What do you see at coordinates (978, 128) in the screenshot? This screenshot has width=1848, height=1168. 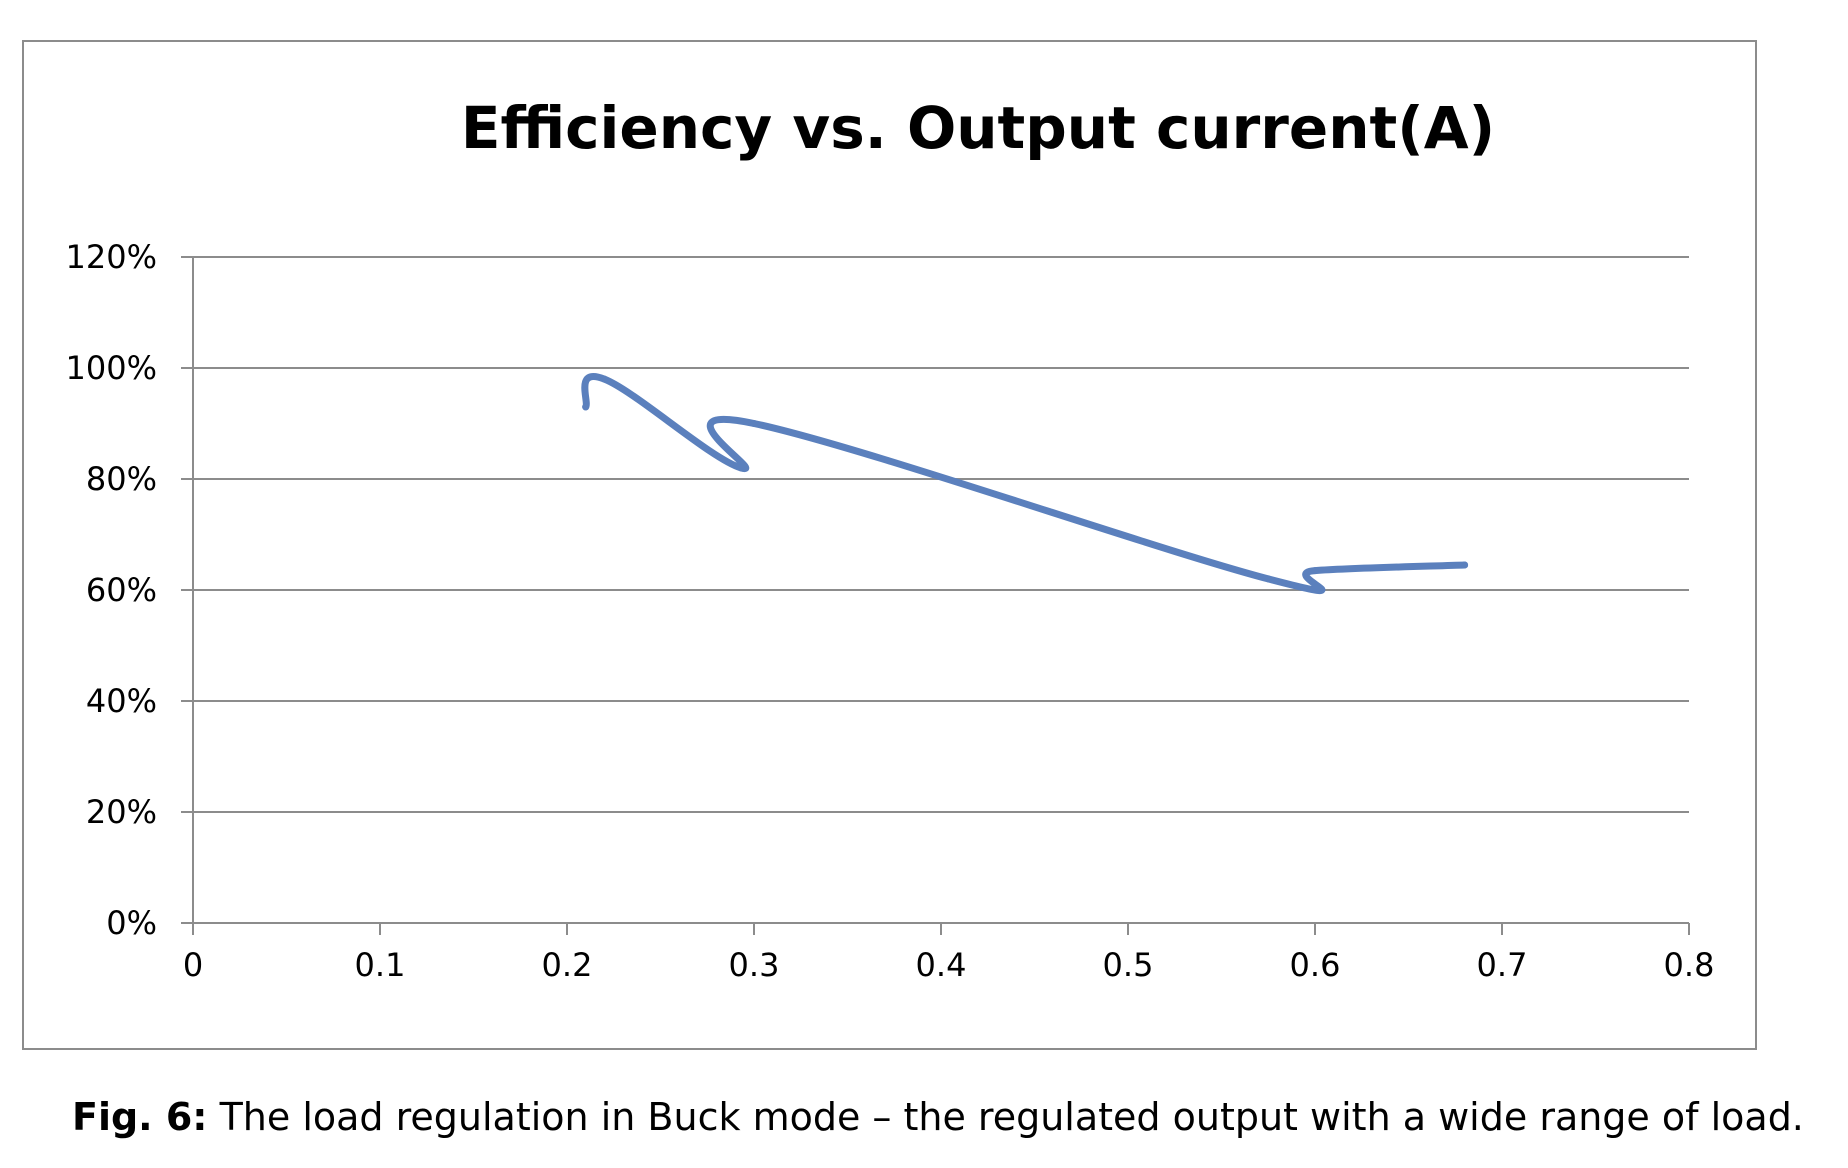 I see `chart-title: Efficiency vs. Output current(A)` at bounding box center [978, 128].